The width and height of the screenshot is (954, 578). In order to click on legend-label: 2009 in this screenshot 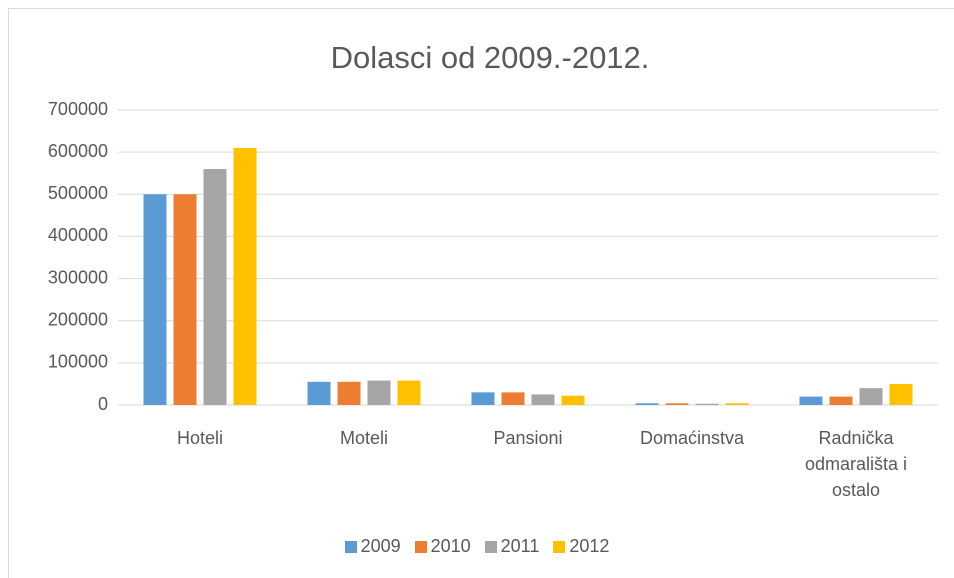, I will do `click(380, 546)`.